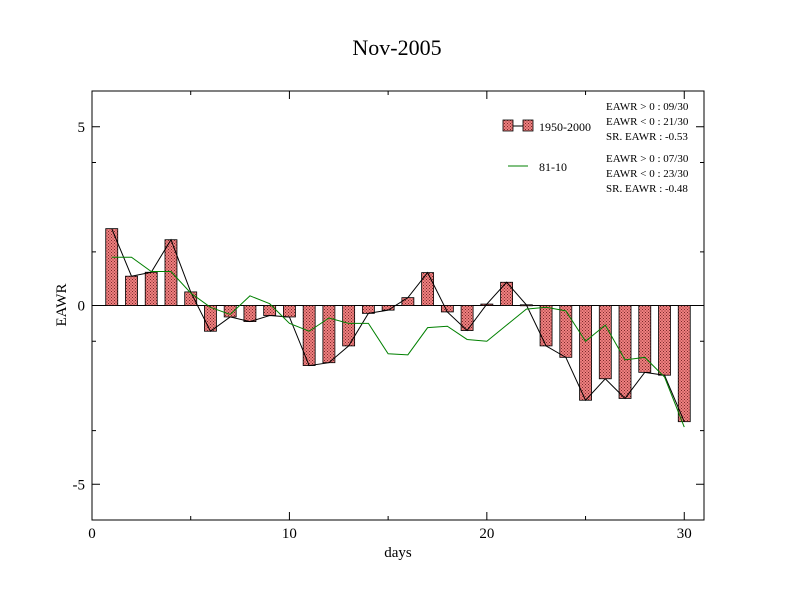  Describe the element at coordinates (647, 122) in the screenshot. I see `stat-1950-negative: EAWR < 0 : 21/30` at that location.